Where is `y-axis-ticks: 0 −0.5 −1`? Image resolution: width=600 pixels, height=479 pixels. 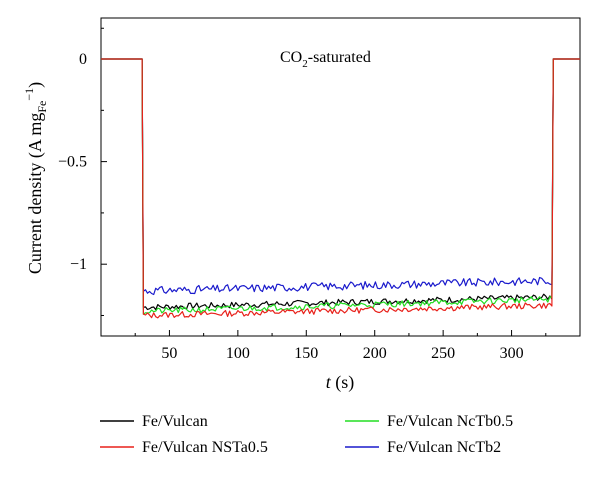 y-axis-ticks: 0 −0.5 −1 is located at coordinates (82, 171).